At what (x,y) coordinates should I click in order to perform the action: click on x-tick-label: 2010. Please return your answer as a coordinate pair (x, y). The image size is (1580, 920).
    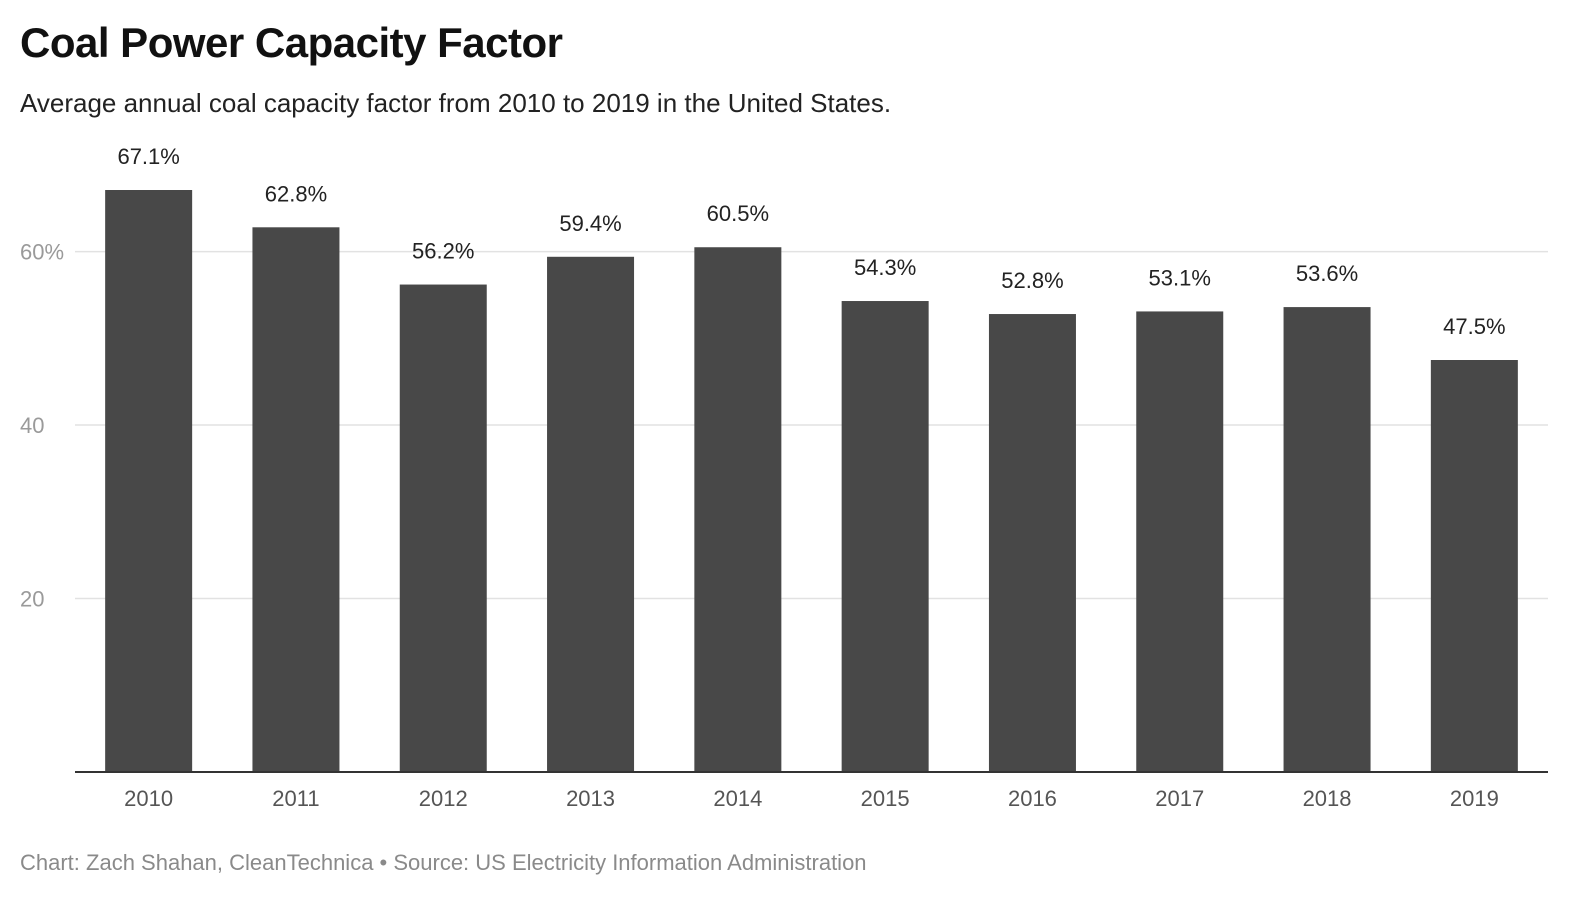
    Looking at the image, I should click on (148, 798).